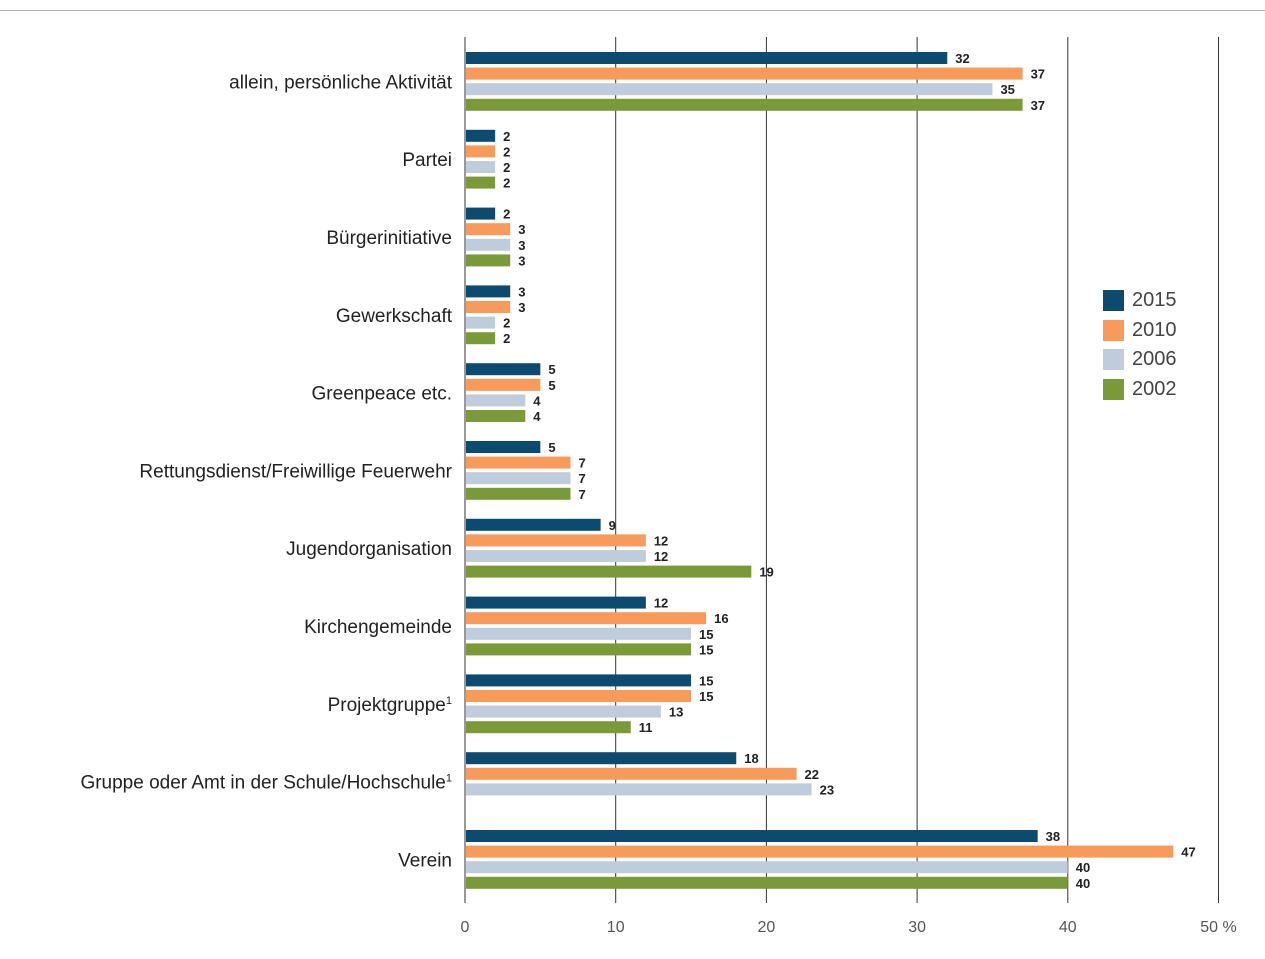 This screenshot has width=1265, height=959. Describe the element at coordinates (917, 927) in the screenshot. I see `x-tick-label: 30` at that location.